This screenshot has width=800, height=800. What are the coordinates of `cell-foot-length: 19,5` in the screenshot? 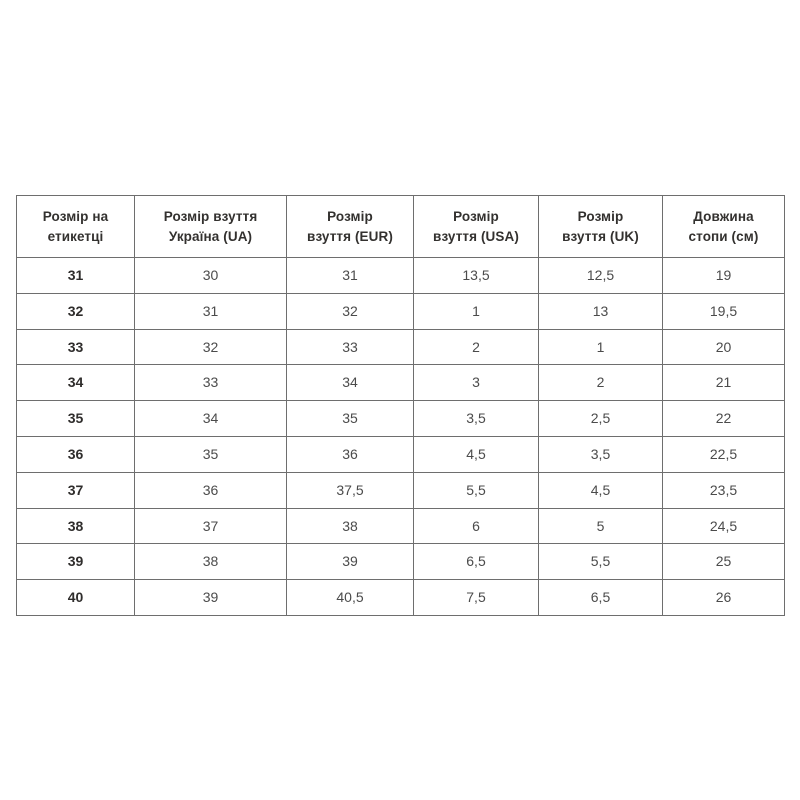 It's located at (723, 311).